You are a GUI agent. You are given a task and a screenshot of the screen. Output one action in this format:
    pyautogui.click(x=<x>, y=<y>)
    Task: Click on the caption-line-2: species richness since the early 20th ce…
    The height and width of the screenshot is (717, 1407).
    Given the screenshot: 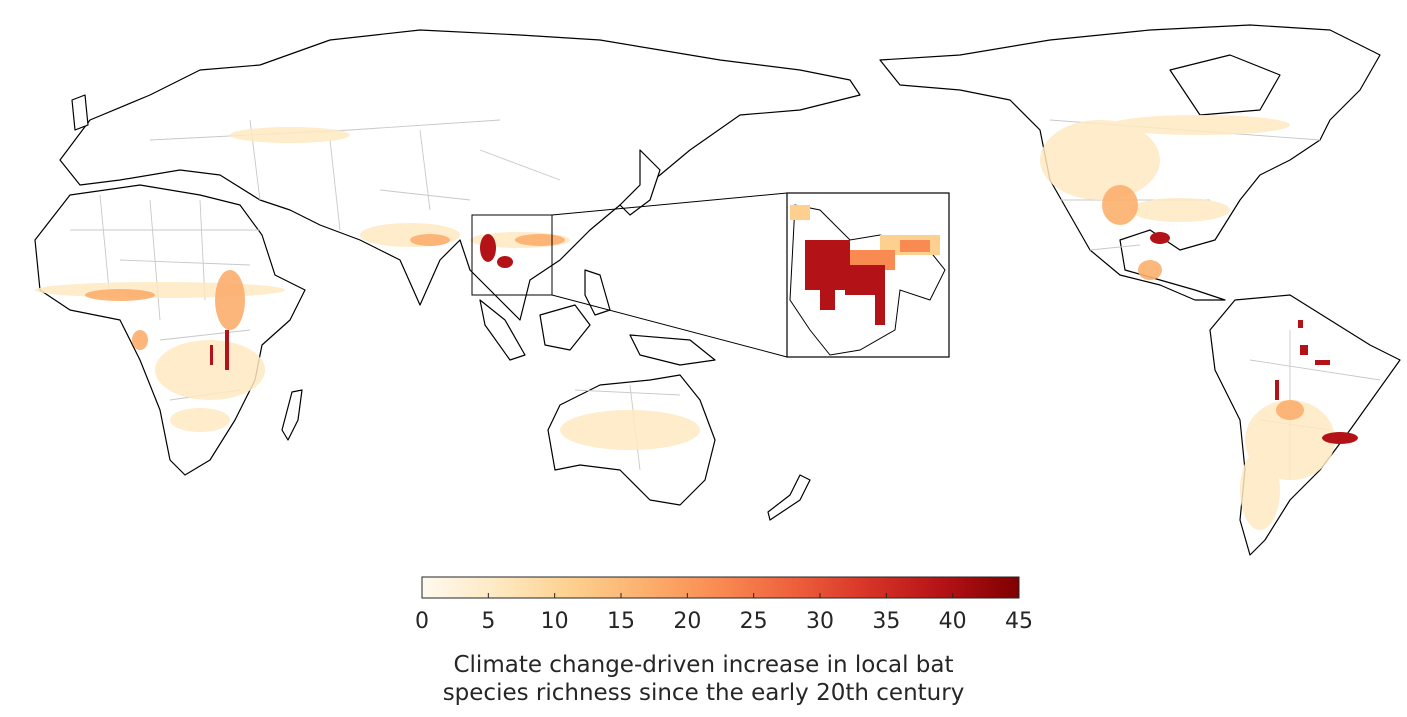 What is the action you would take?
    pyautogui.click(x=703, y=693)
    